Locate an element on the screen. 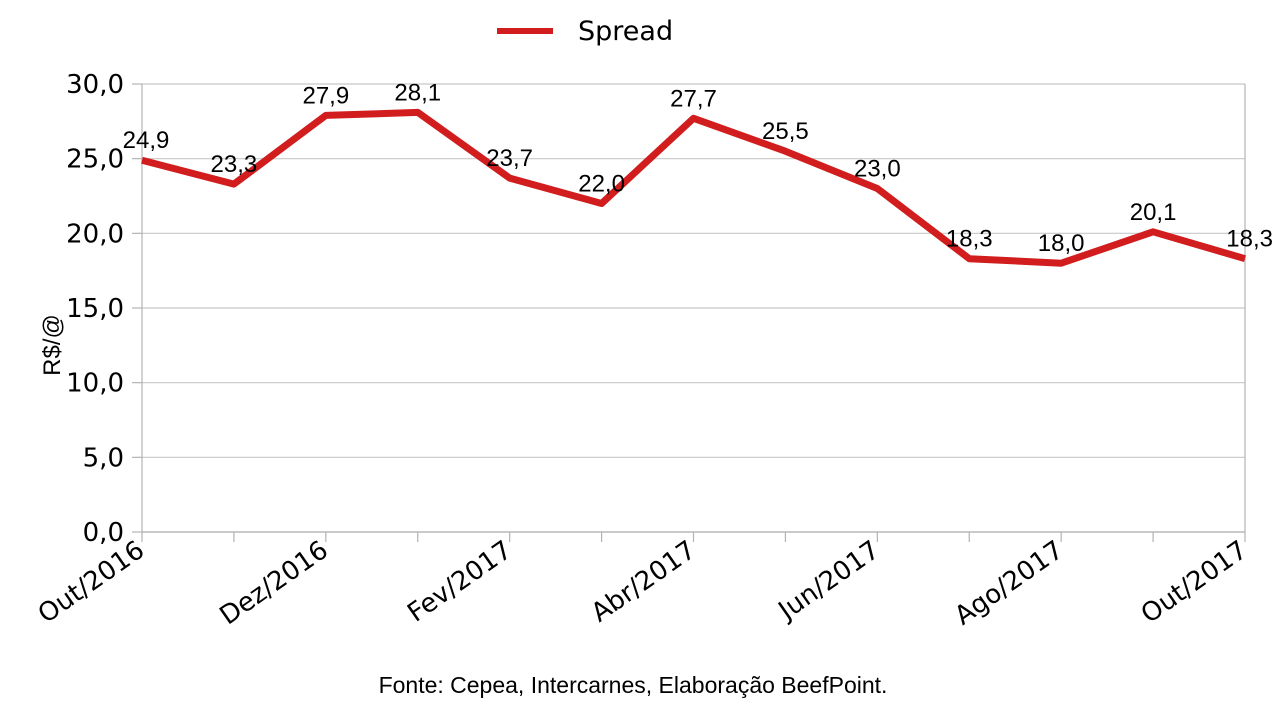  x-tick-label: Ago/2017 is located at coordinates (1009, 583).